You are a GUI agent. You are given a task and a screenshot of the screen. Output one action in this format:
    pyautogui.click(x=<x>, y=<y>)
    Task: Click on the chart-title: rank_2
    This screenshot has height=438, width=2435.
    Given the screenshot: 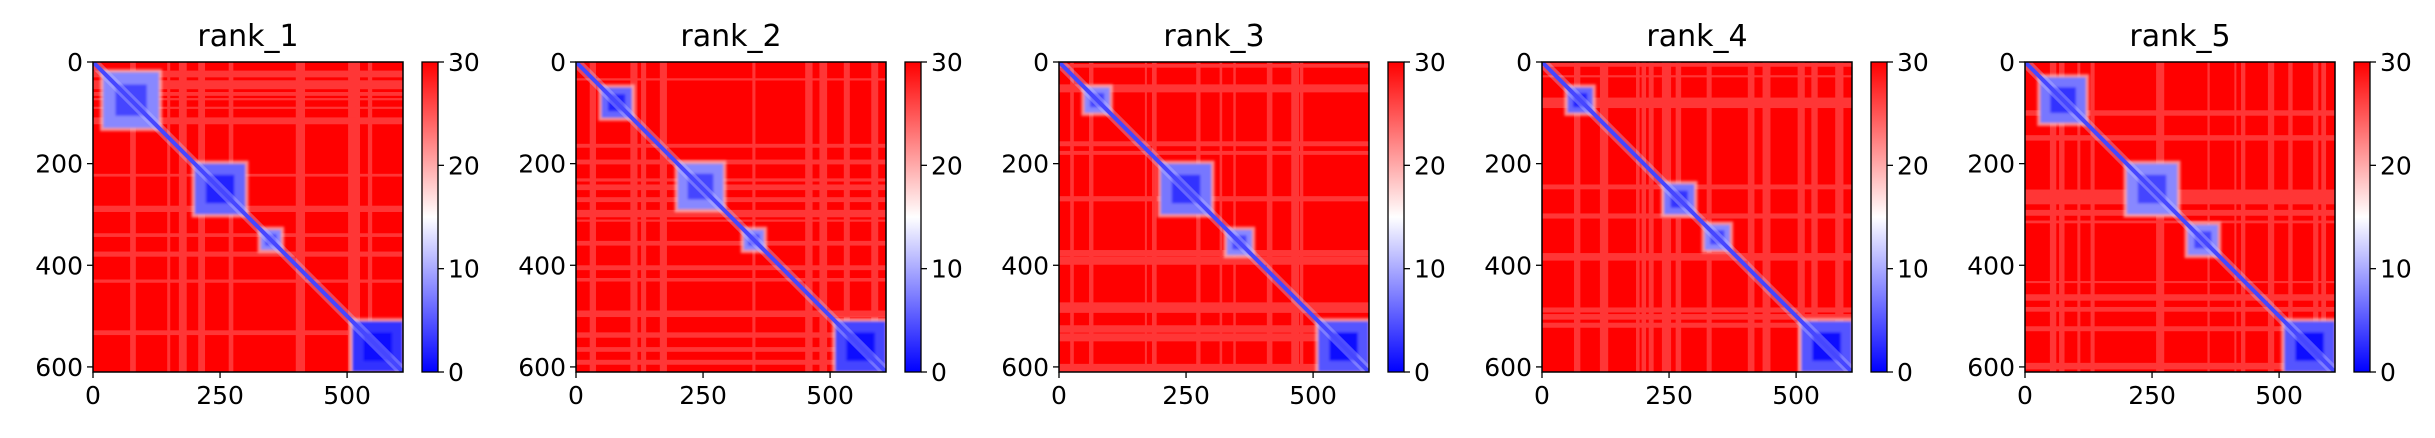 What is the action you would take?
    pyautogui.click(x=730, y=36)
    